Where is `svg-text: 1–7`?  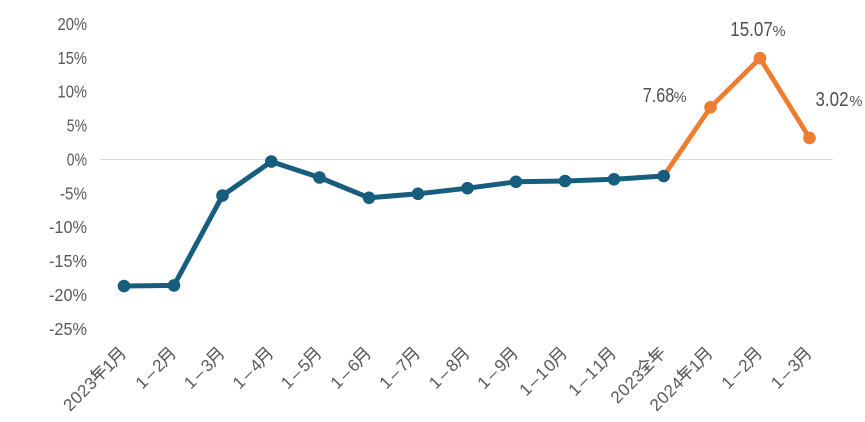
svg-text: 1–7 is located at coordinates (394, 374).